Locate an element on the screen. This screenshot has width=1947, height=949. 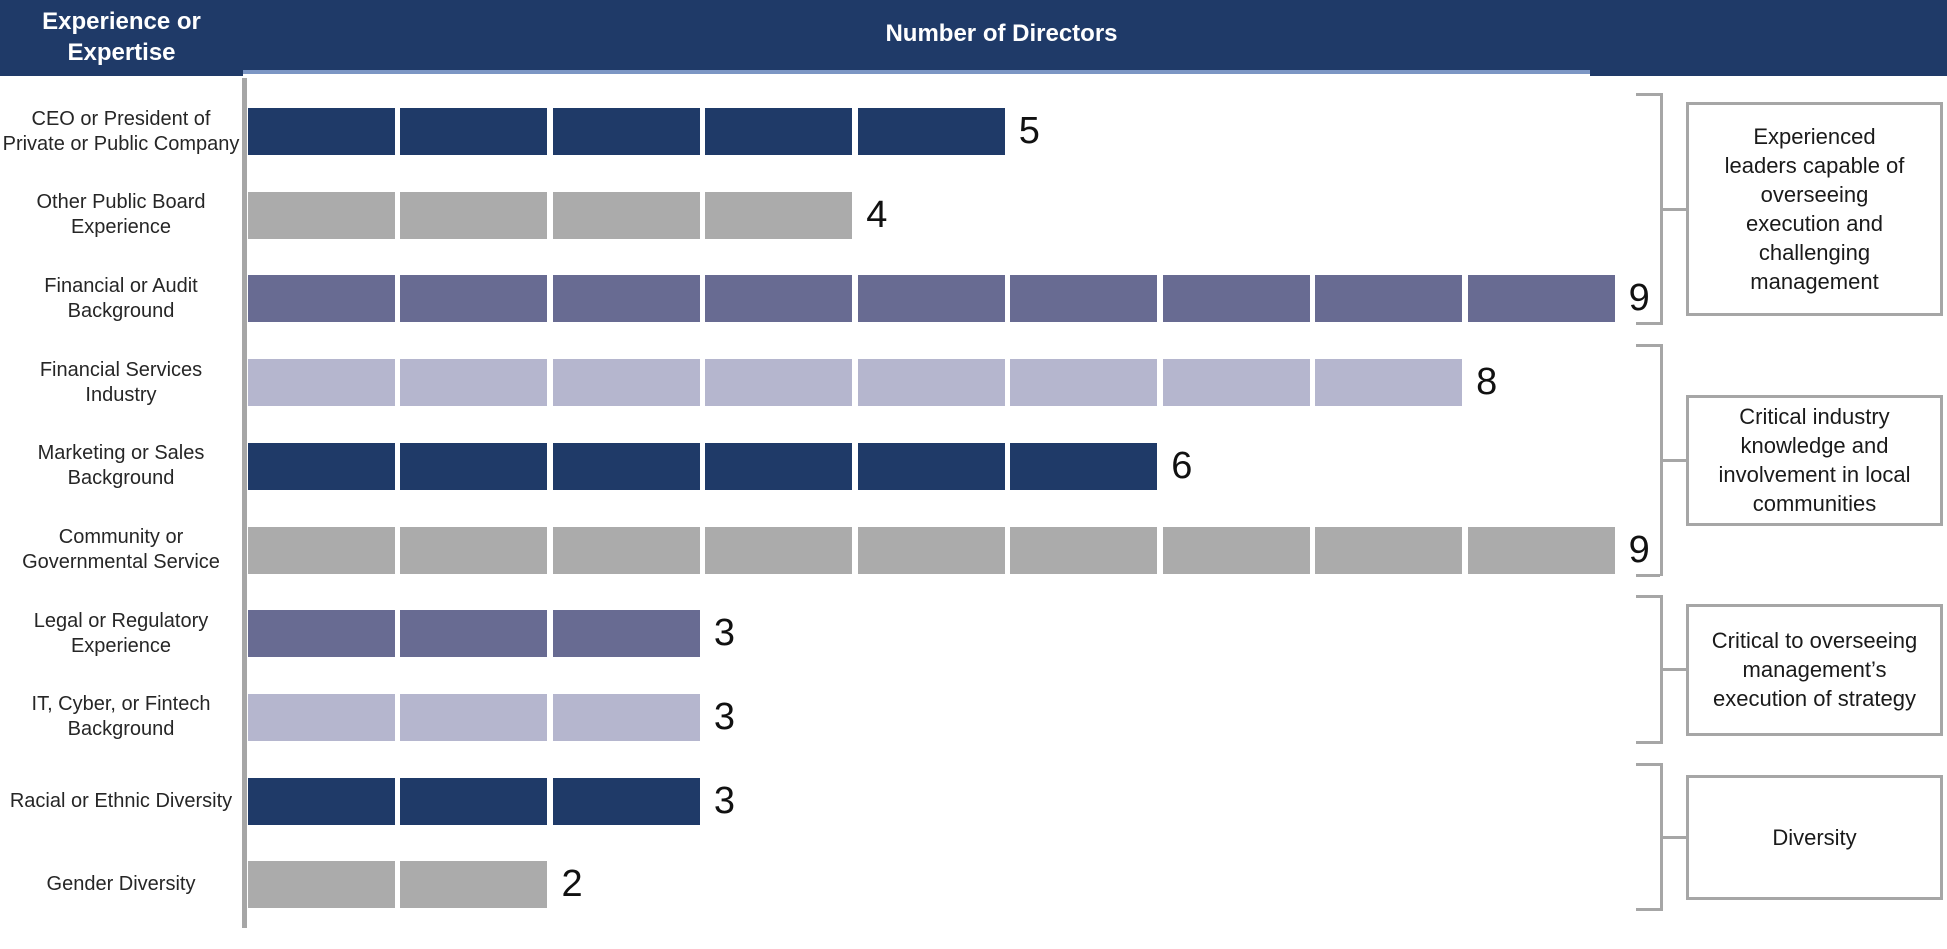
header-right-cell is located at coordinates (1768, 38).